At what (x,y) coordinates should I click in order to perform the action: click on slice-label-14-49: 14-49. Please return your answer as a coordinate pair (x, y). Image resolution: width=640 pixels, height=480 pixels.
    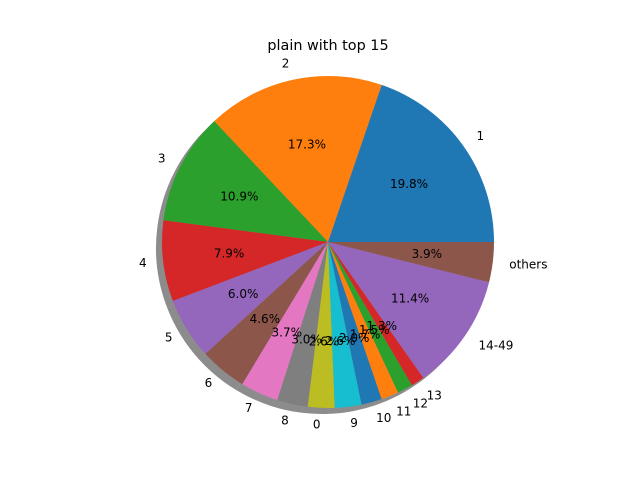
    Looking at the image, I should click on (496, 345).